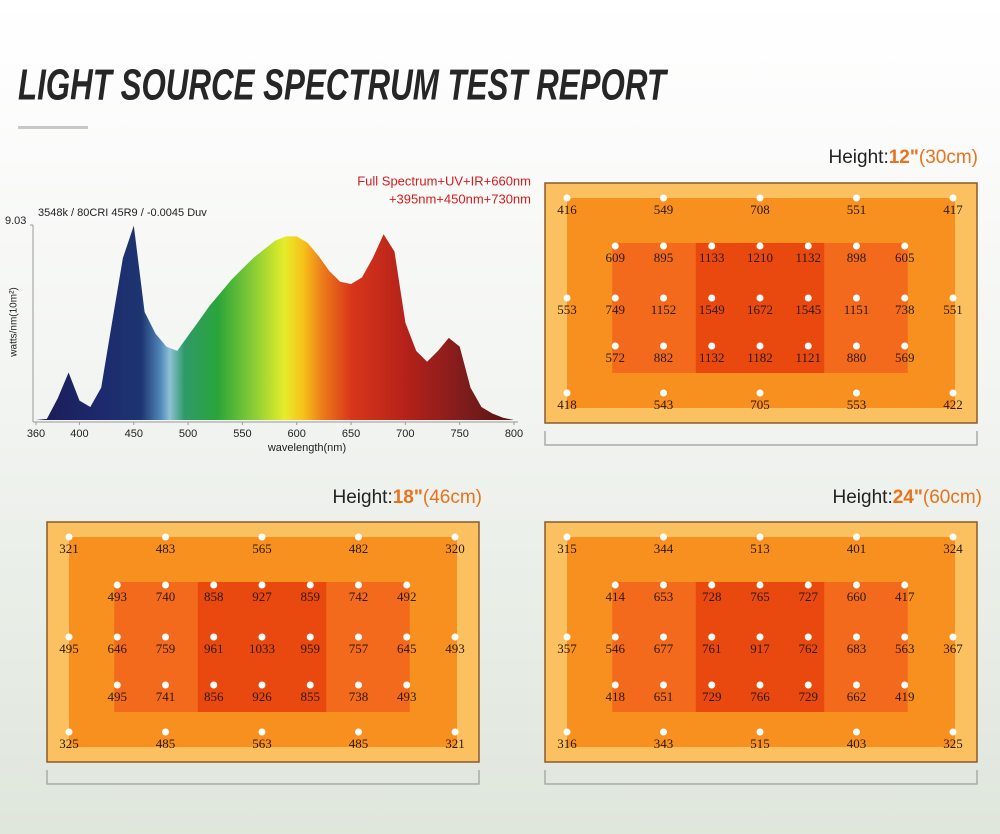  What do you see at coordinates (407, 648) in the screenshot?
I see `ppfd-value: 645` at bounding box center [407, 648].